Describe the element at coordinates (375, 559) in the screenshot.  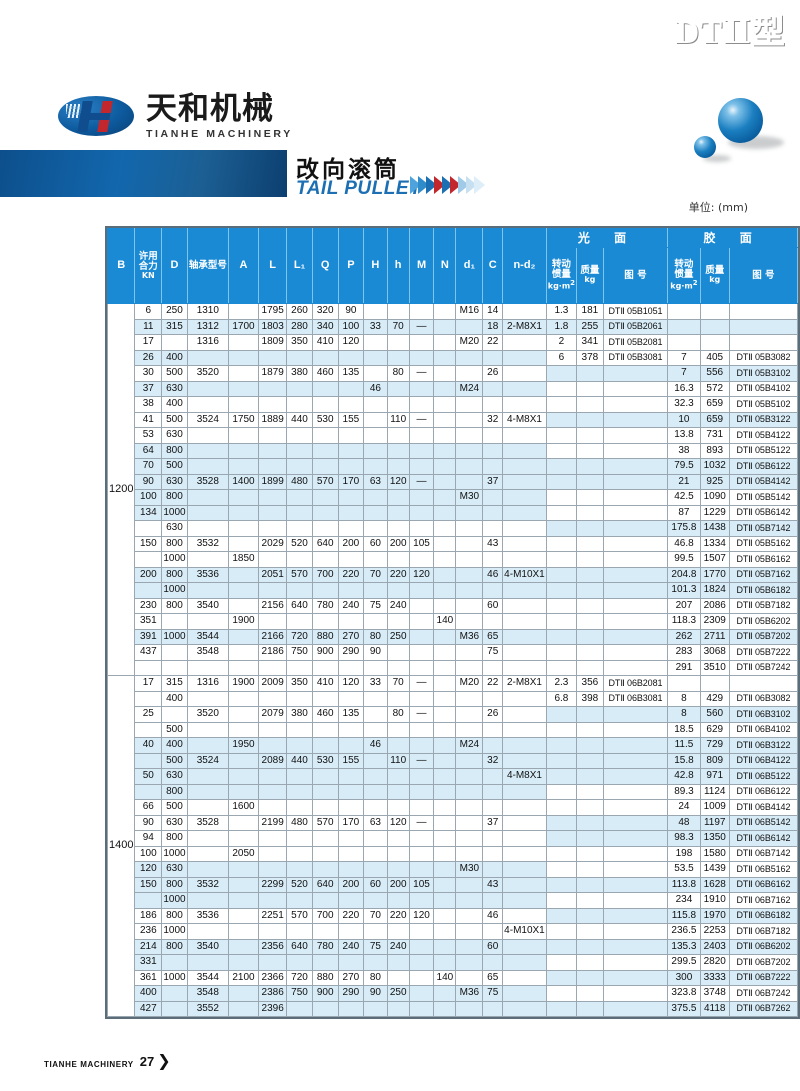
I see `cell-H` at that location.